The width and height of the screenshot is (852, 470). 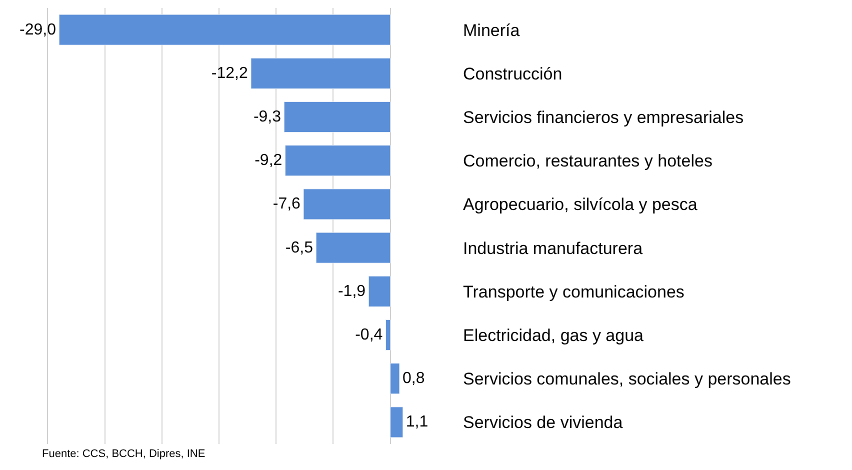 What do you see at coordinates (603, 117) in the screenshot?
I see `y-tick-label: Servicios financieros y empresariales` at bounding box center [603, 117].